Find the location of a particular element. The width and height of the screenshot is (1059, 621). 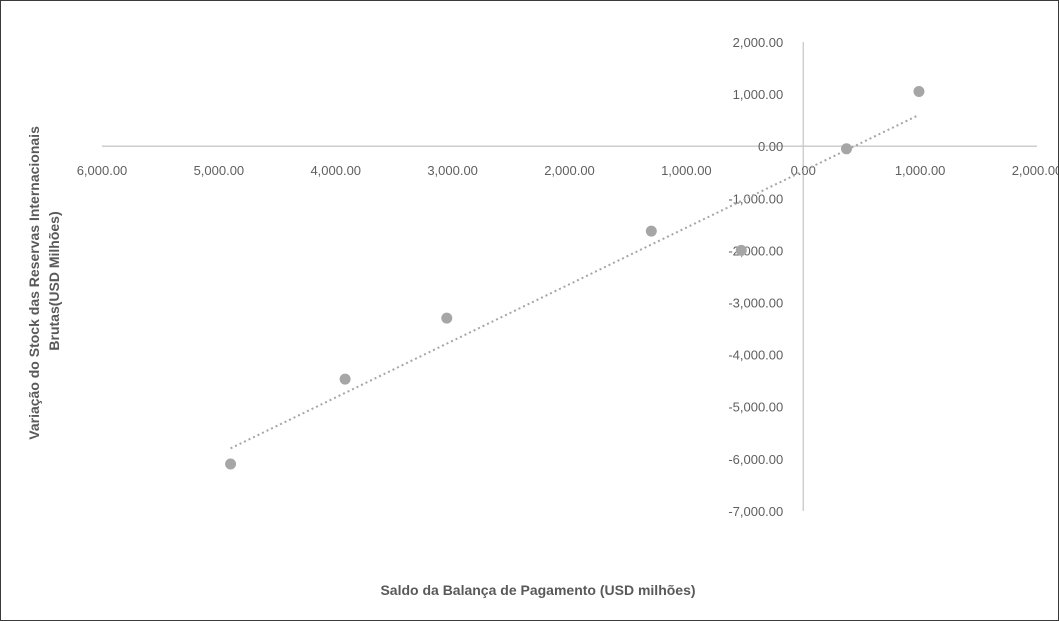

y-tick-label: -4,000.00 is located at coordinates (755, 355).